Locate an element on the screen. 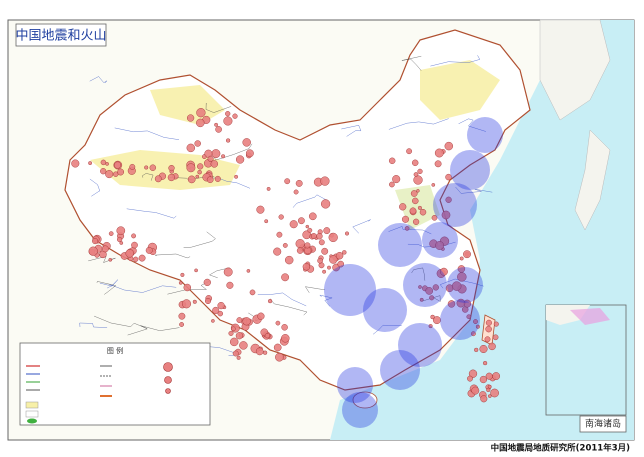  inset-label: 南海诸岛 is located at coordinates (603, 424).